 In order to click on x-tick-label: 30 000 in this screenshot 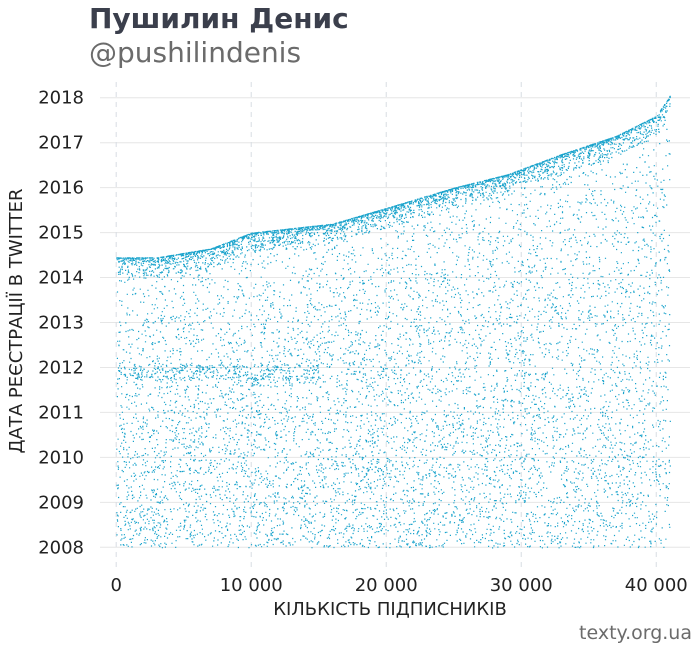, I will do `click(521, 585)`.